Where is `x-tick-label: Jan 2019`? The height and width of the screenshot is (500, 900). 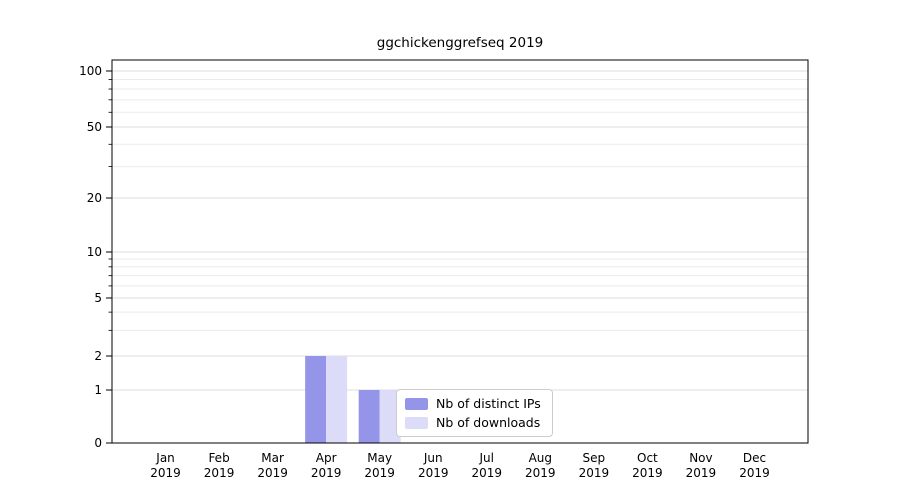 x-tick-label: Jan 2019 is located at coordinates (165, 465).